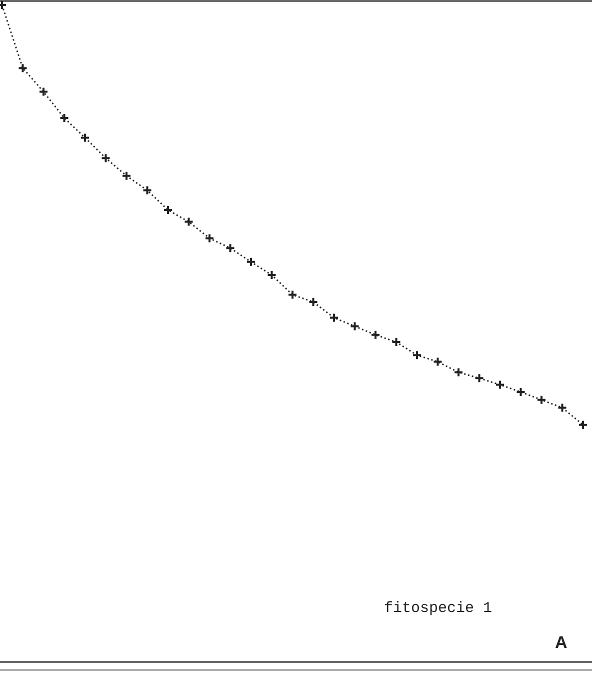 This screenshot has height=678, width=592. I want to click on annotation: A, so click(561, 642).